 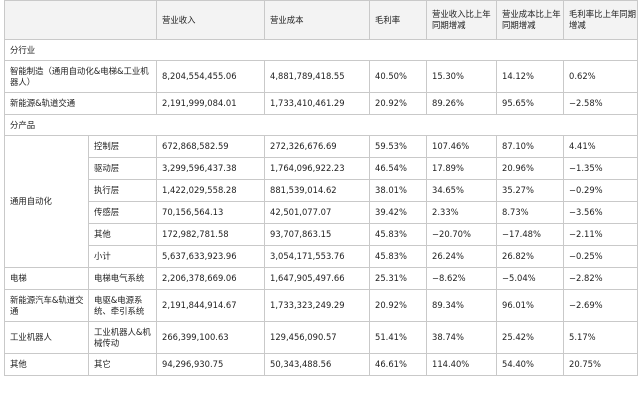 I want to click on cell-margin: 38.01%, so click(x=398, y=190).